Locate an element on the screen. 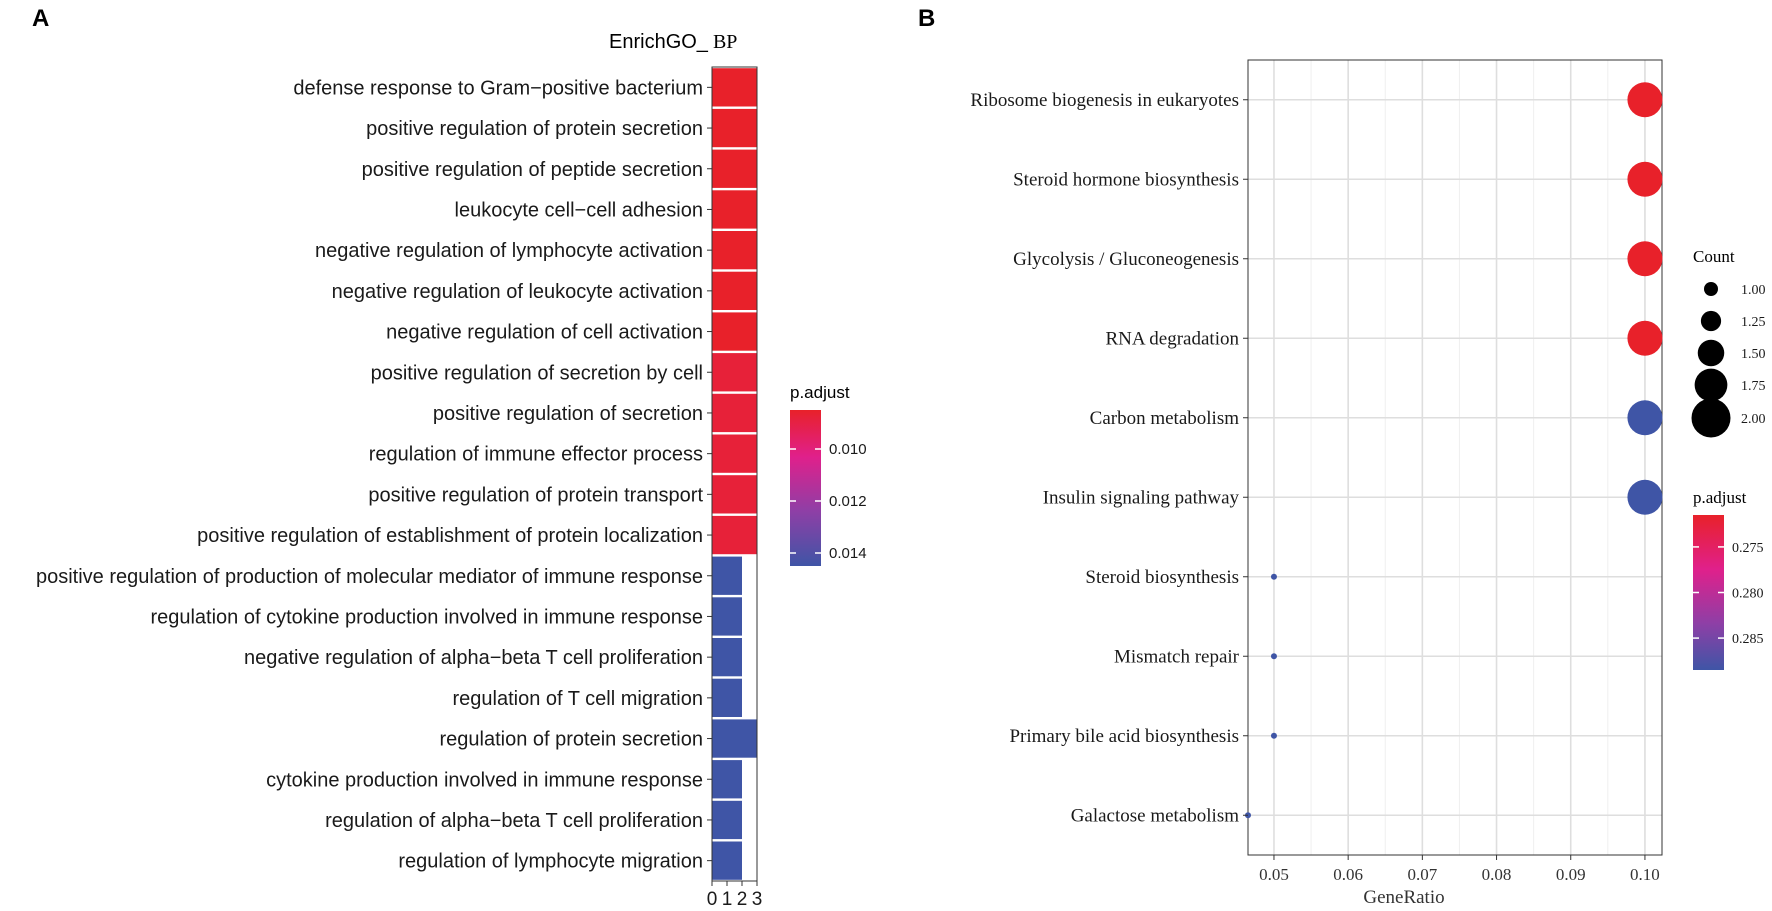 This screenshot has width=1772, height=911. y-tick-label: Insulin signaling pathway is located at coordinates (1141, 497).